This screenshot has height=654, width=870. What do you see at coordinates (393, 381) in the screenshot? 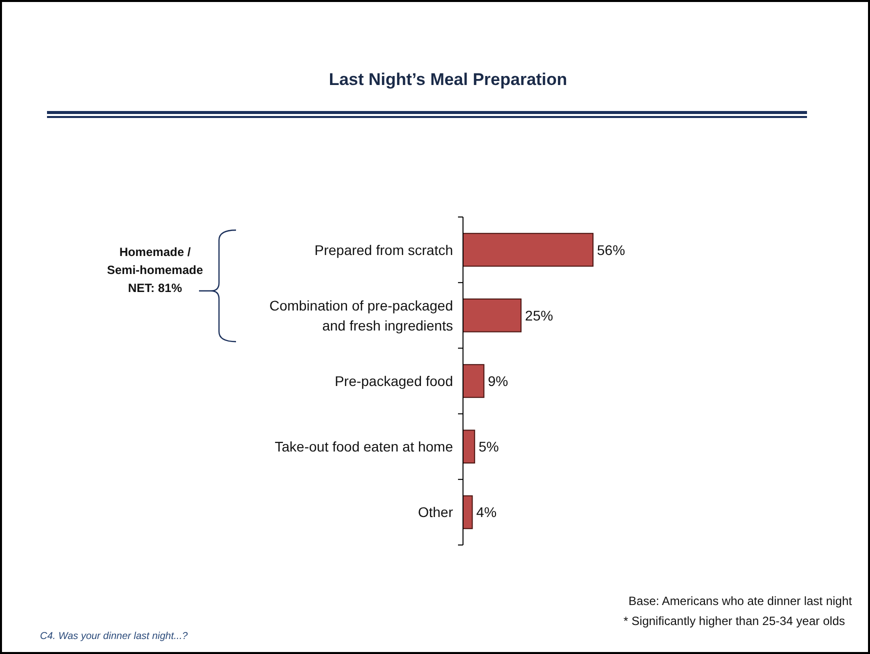
I see `y-tick-label: Pre-packaged food` at bounding box center [393, 381].